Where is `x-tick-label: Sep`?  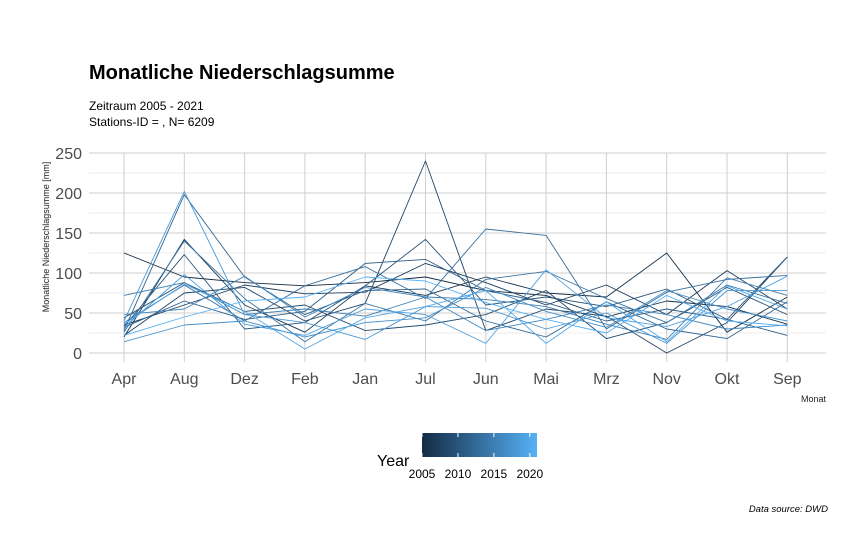
x-tick-label: Sep is located at coordinates (787, 379).